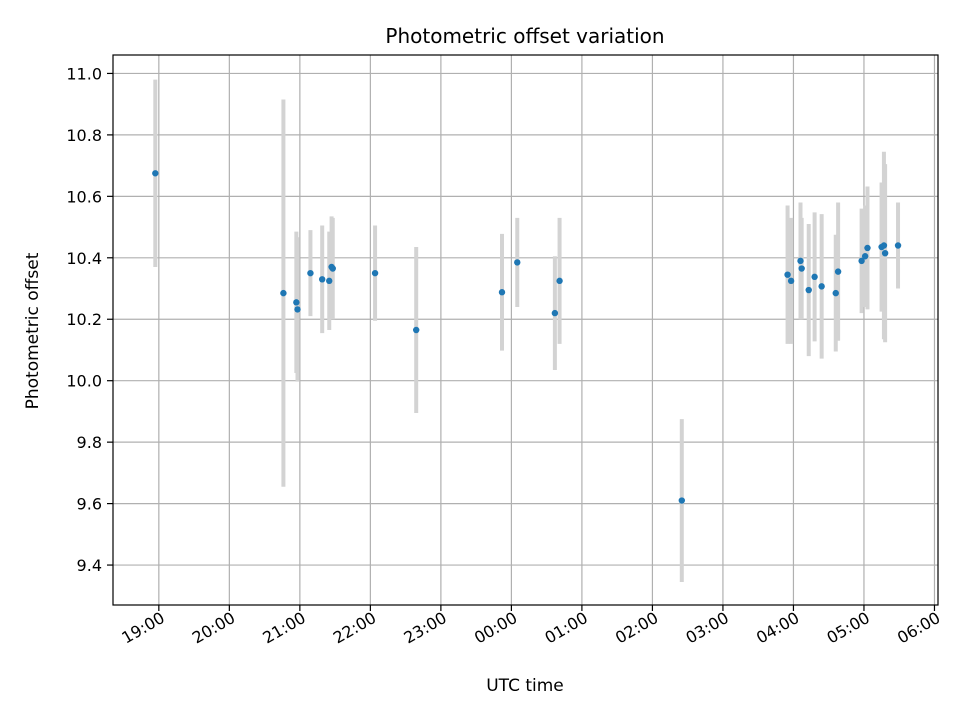 The image size is (960, 720). What do you see at coordinates (525, 686) in the screenshot?
I see `x-axis-label: UTC time` at bounding box center [525, 686].